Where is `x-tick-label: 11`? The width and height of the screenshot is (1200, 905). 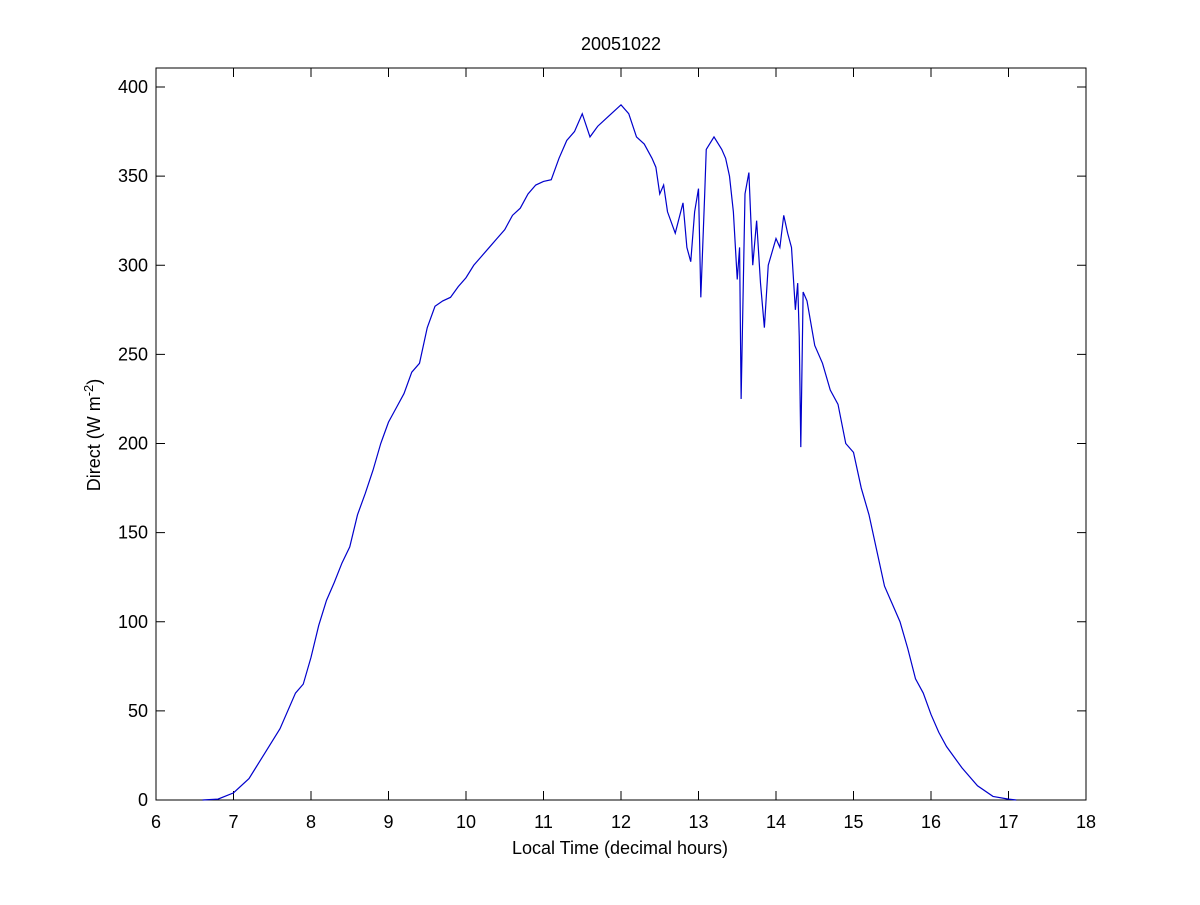
x-tick-label: 11 is located at coordinates (543, 822).